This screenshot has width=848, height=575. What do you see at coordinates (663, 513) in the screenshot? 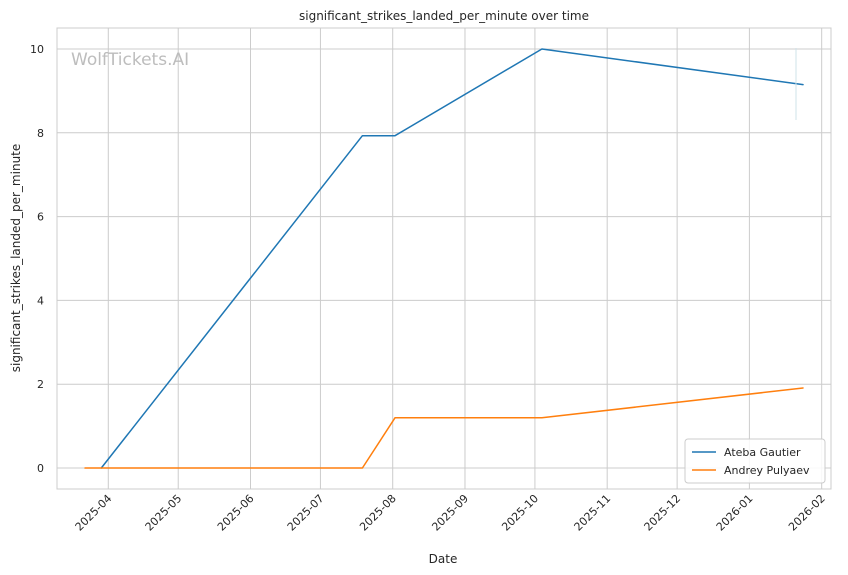
I see `x-tick-label: 2025-12` at bounding box center [663, 513].